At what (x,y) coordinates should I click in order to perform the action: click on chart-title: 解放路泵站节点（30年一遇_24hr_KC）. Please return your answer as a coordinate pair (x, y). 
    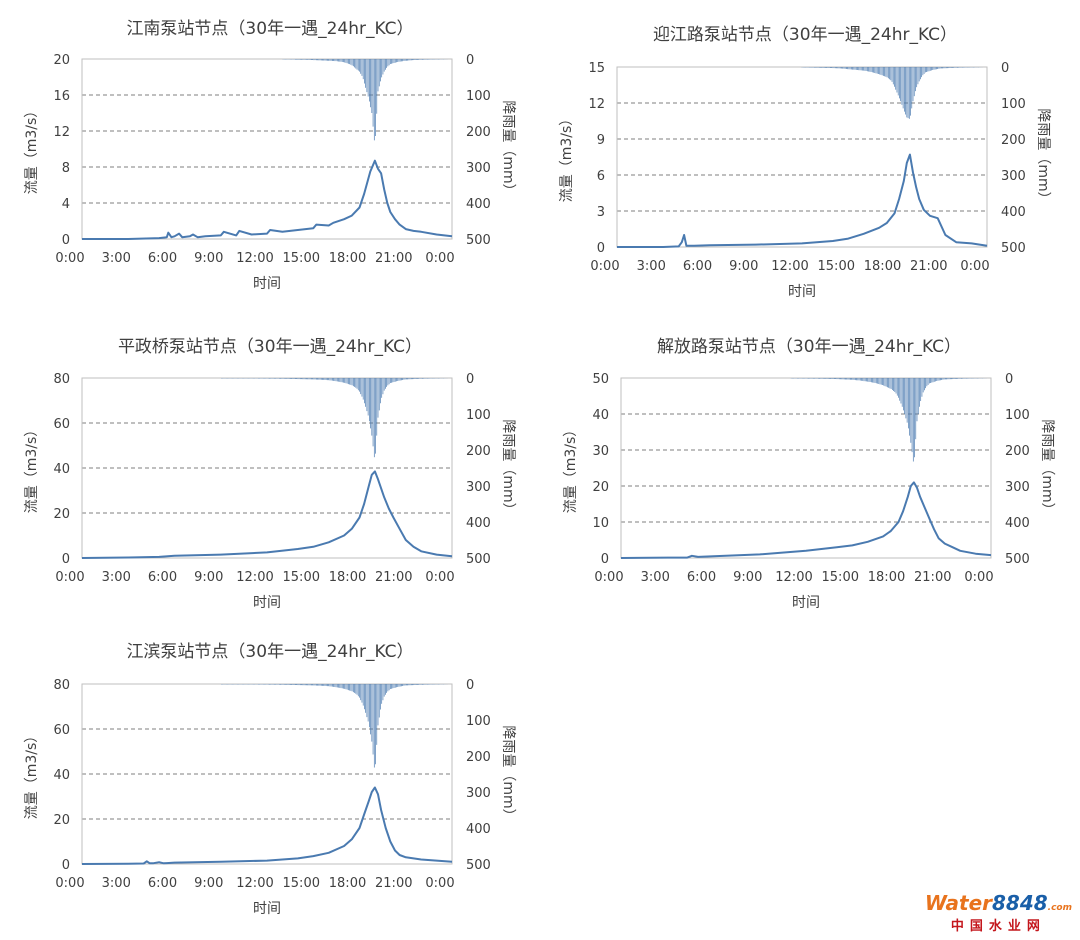
    Looking at the image, I should click on (809, 347).